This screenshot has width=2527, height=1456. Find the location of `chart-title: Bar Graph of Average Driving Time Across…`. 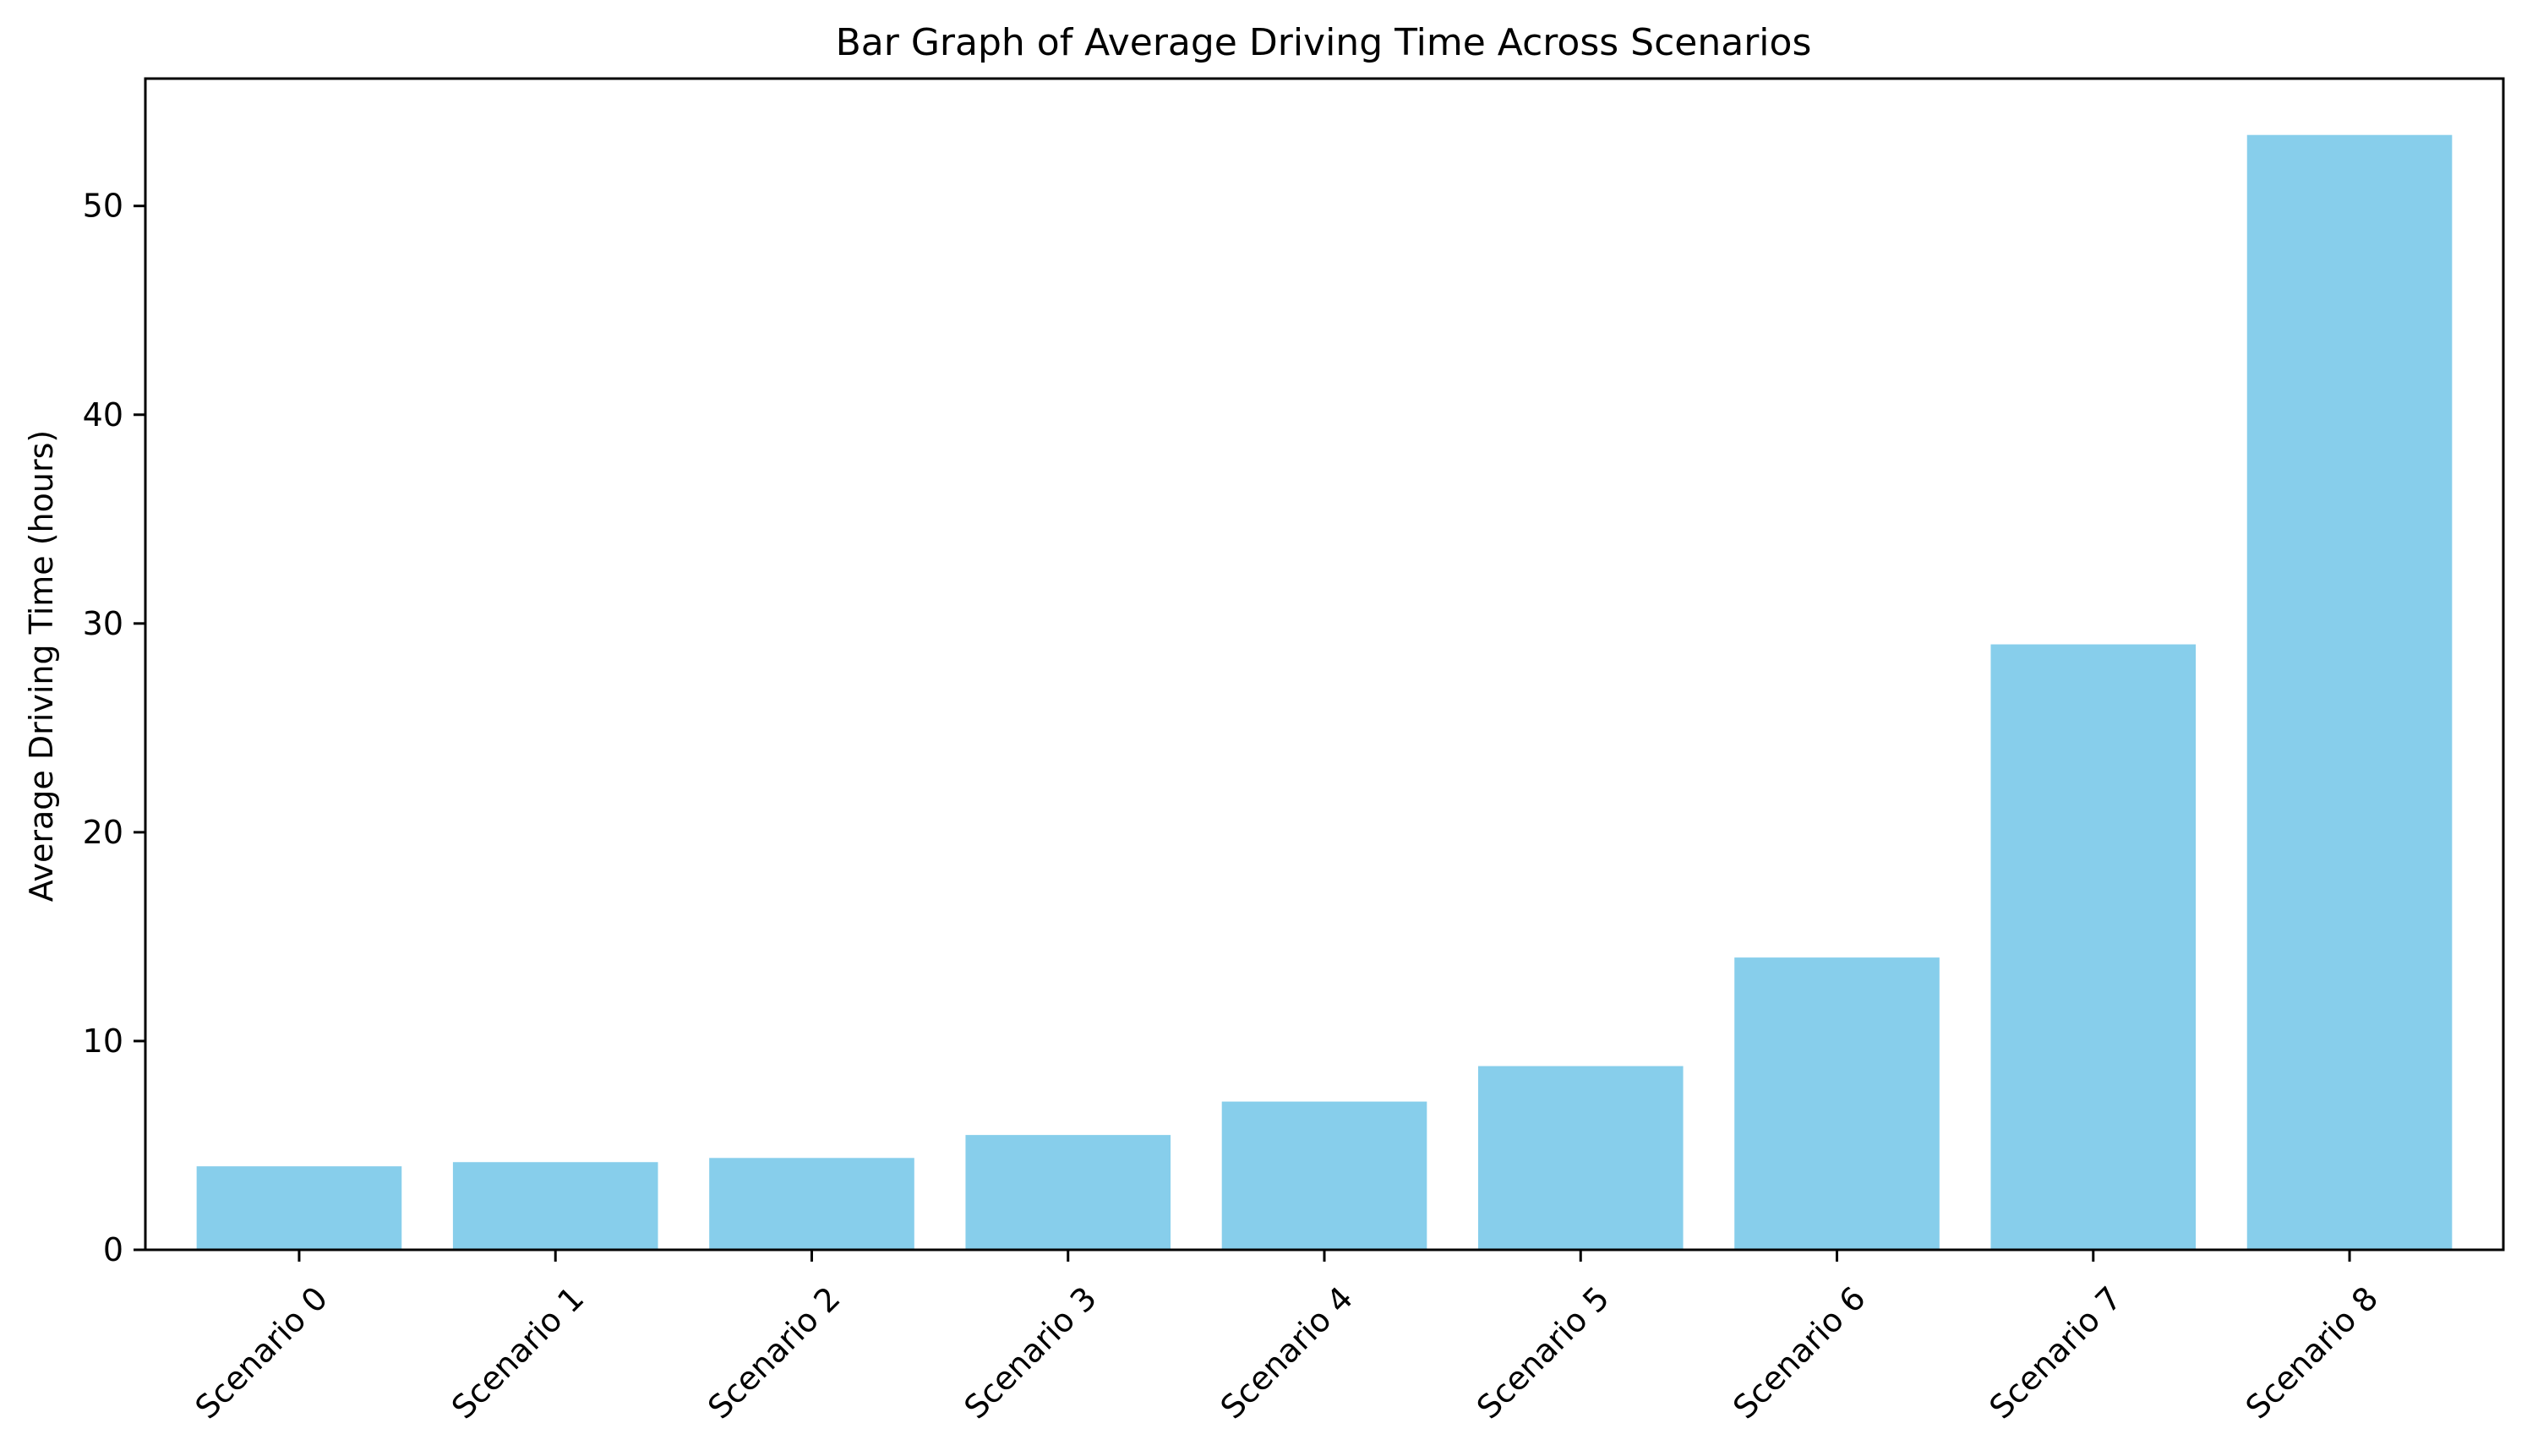

chart-title: Bar Graph of Average Driving Time Across… is located at coordinates (1324, 42).